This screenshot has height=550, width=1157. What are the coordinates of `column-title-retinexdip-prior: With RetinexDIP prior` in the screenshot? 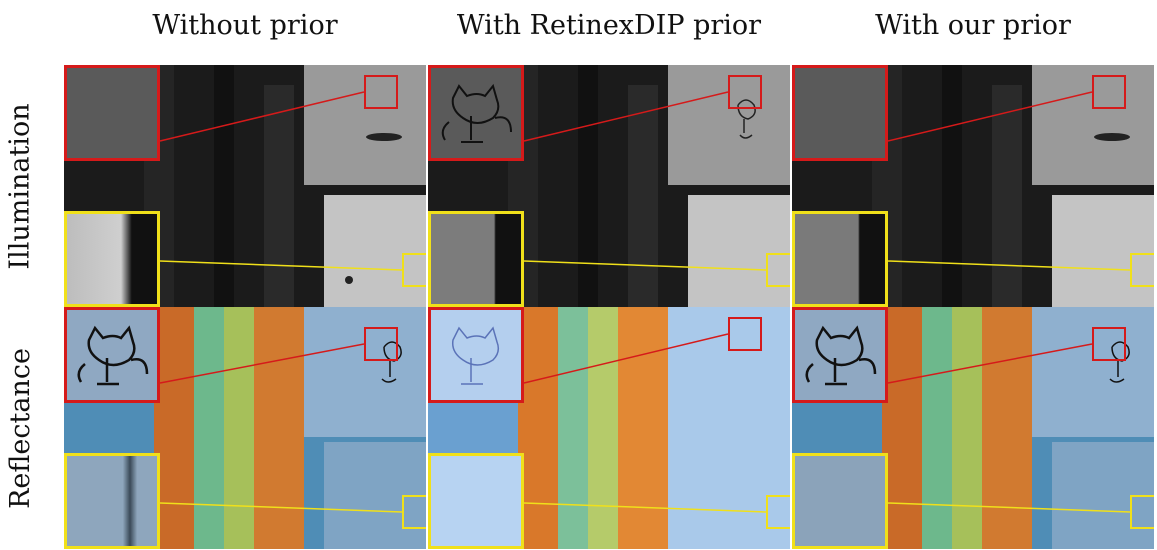 It's located at (609, 25).